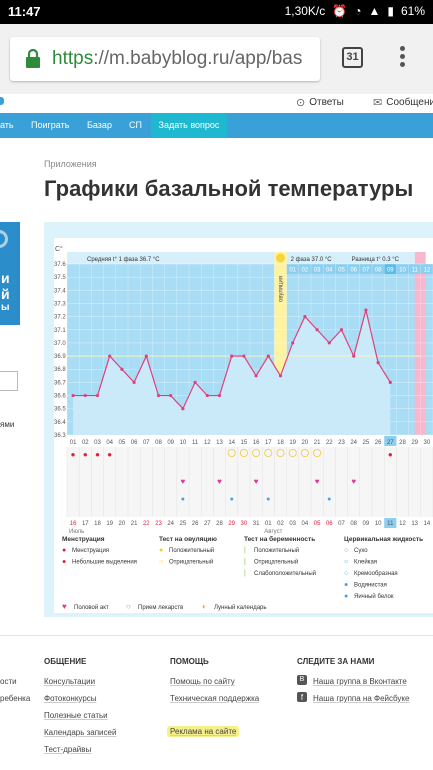 The image size is (433, 770). What do you see at coordinates (189, 661) in the screenshot?
I see `footer-title-help: ПОМОЩЬ` at bounding box center [189, 661].